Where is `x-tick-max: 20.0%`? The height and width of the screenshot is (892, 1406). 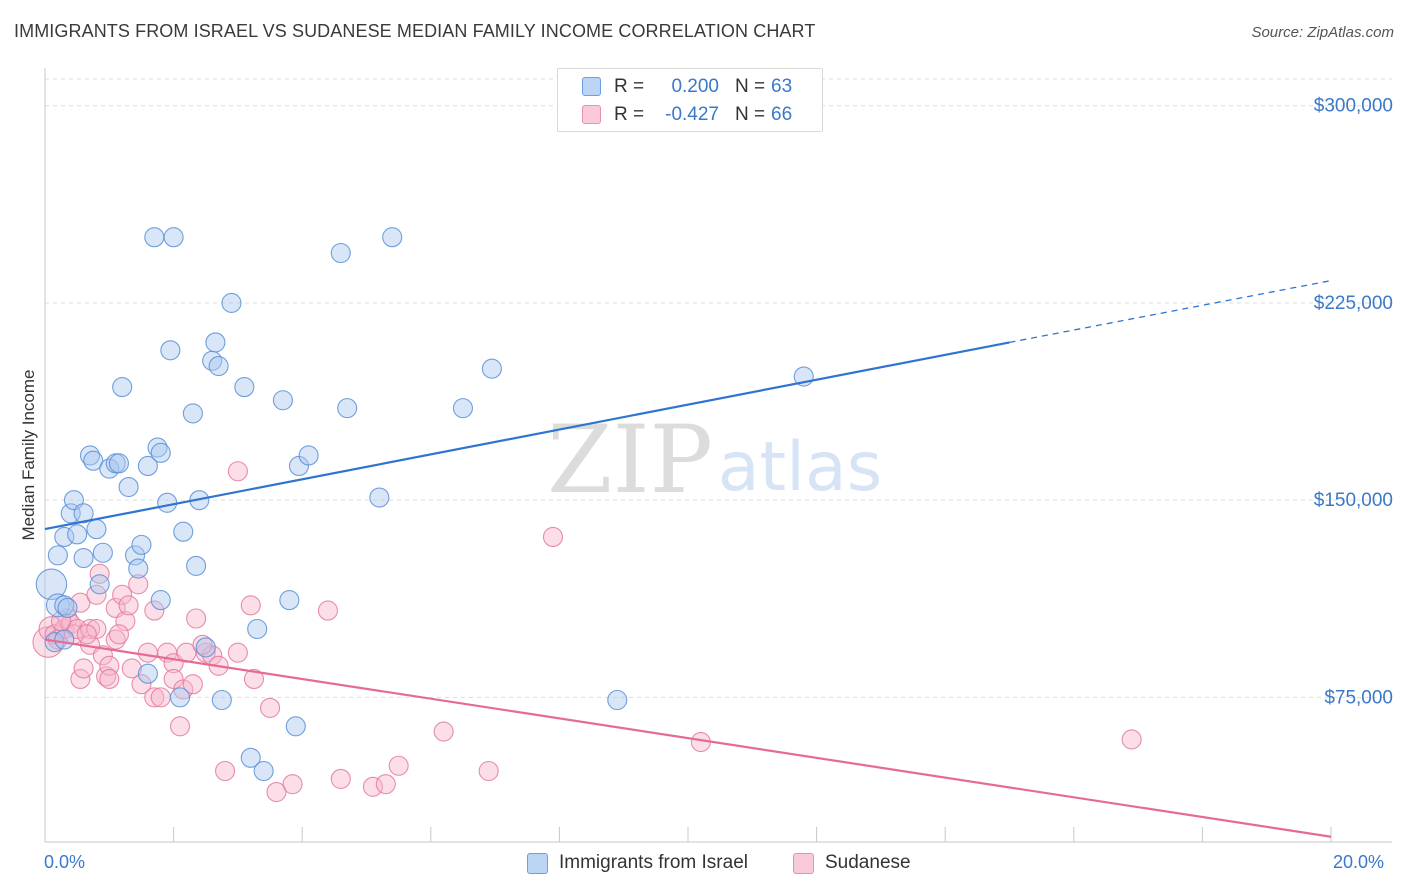 x-tick-max: 20.0% is located at coordinates (1359, 862).